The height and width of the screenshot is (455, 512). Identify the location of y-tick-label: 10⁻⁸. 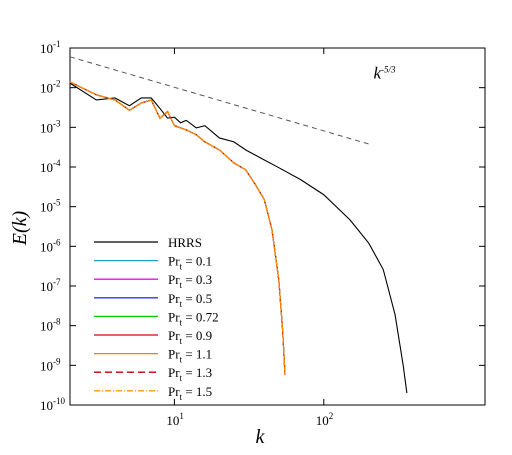
(50, 325).